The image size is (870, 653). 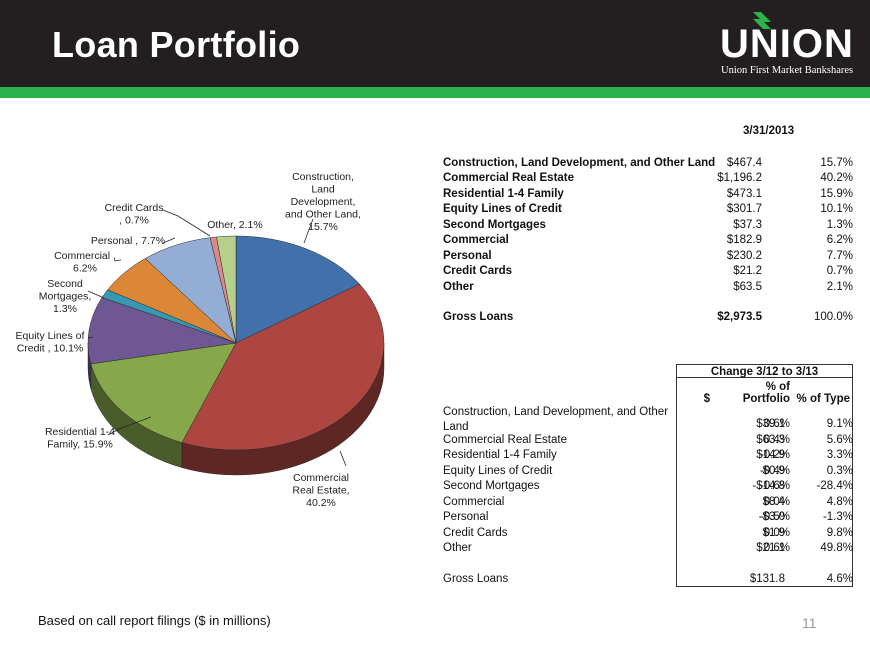 What do you see at coordinates (50, 349) in the screenshot?
I see `pie-label-line: Credit , 10.1%` at bounding box center [50, 349].